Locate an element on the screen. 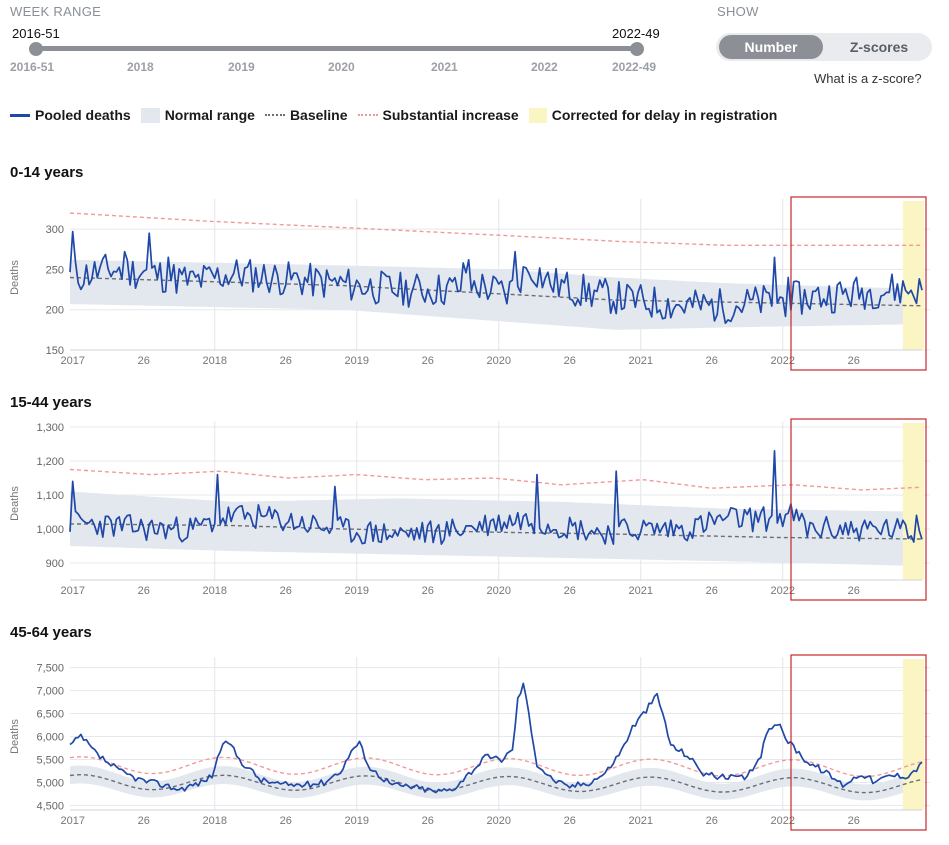  show-label: SHOW is located at coordinates (738, 11).